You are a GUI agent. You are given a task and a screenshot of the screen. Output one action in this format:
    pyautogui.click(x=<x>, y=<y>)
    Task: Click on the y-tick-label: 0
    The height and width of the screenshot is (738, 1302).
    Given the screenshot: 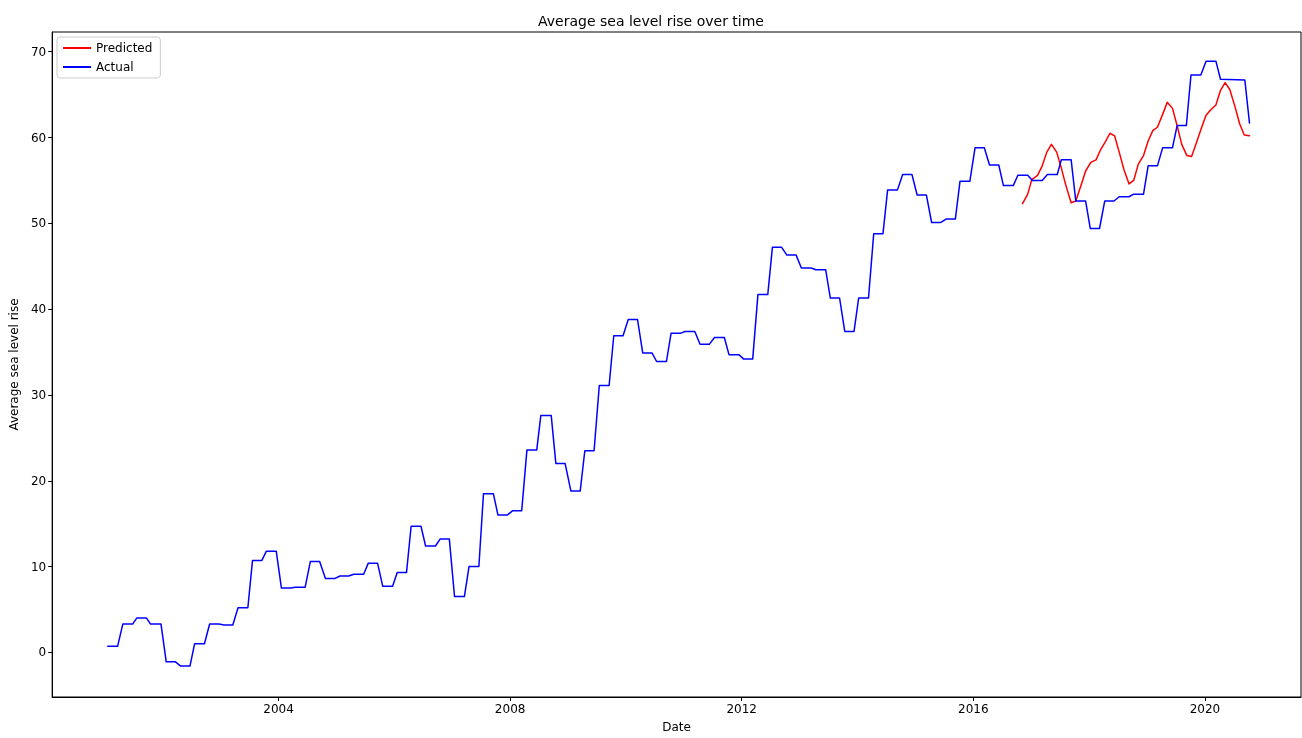 What is the action you would take?
    pyautogui.click(x=42, y=652)
    